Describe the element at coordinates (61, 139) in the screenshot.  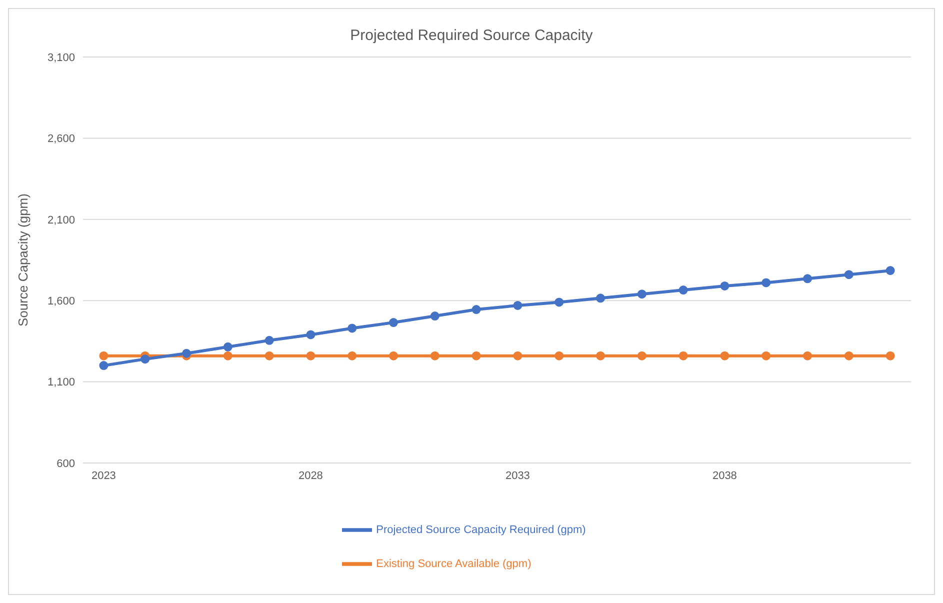
I see `y-tick-label: 2,600` at that location.